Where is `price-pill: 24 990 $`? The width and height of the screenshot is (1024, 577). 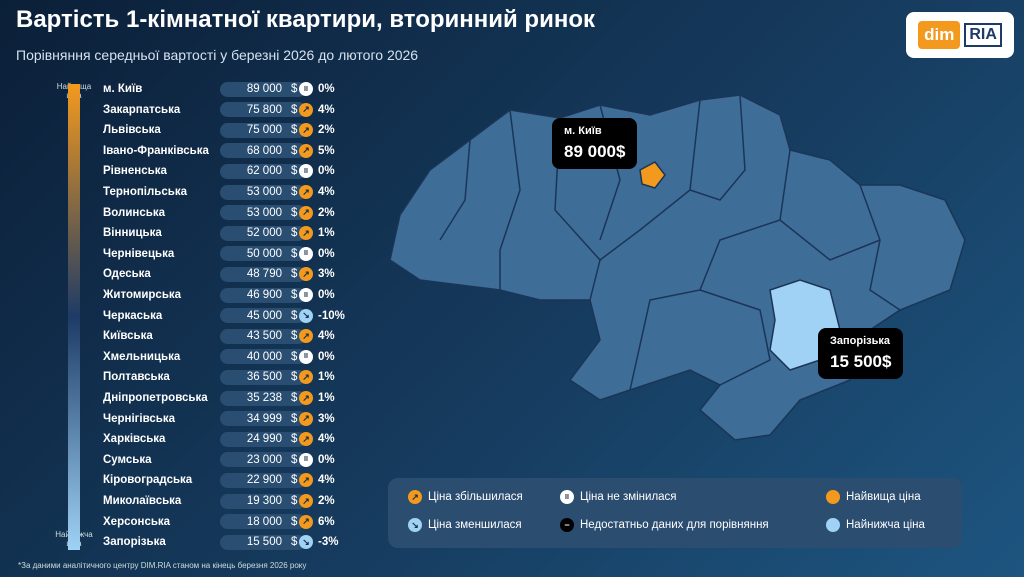
price-pill: 24 990 $ is located at coordinates (263, 439).